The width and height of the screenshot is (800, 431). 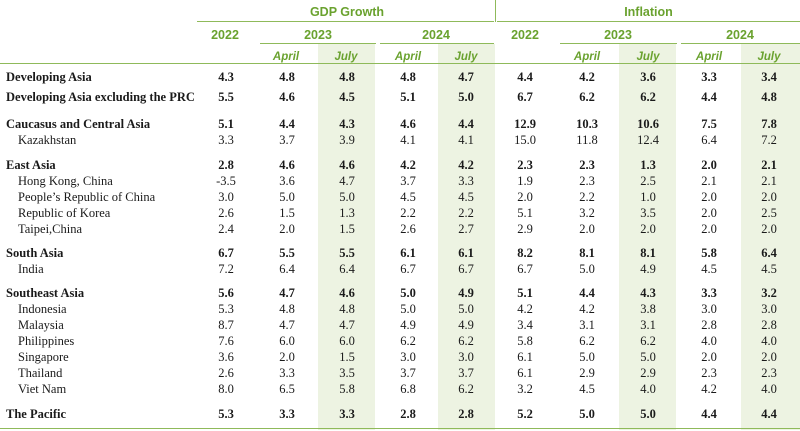 What do you see at coordinates (64, 213) in the screenshot?
I see `row-label: Republic of Korea` at bounding box center [64, 213].